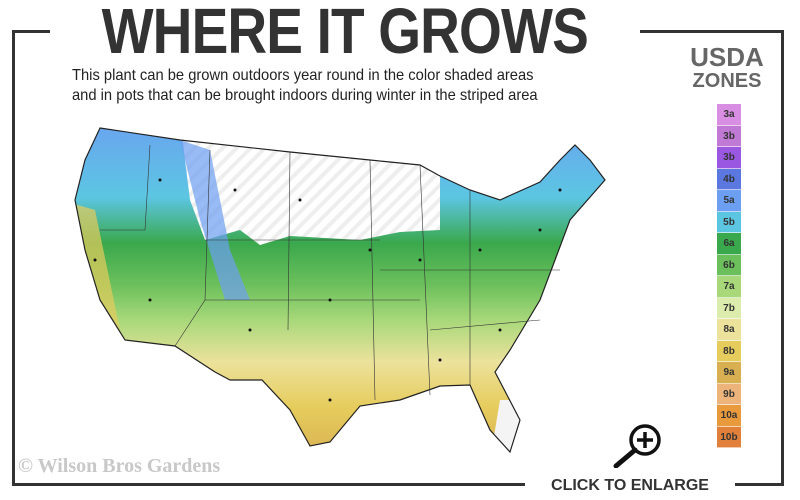  I want to click on mountain-zone-area, so click(215, 220).